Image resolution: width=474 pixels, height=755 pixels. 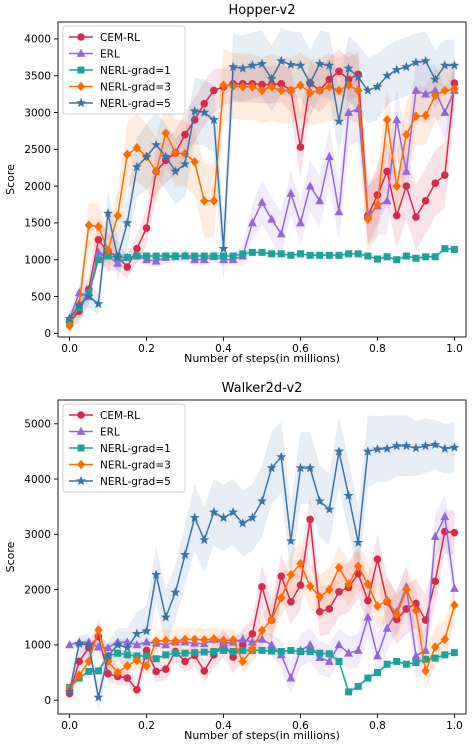 What do you see at coordinates (223, 349) in the screenshot?
I see `x-tick-label: 0.4` at bounding box center [223, 349].